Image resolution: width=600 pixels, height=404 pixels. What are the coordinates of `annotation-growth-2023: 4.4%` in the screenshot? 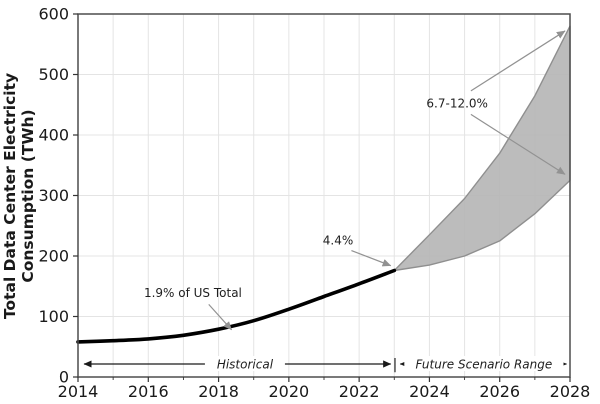 It's located at (338, 240).